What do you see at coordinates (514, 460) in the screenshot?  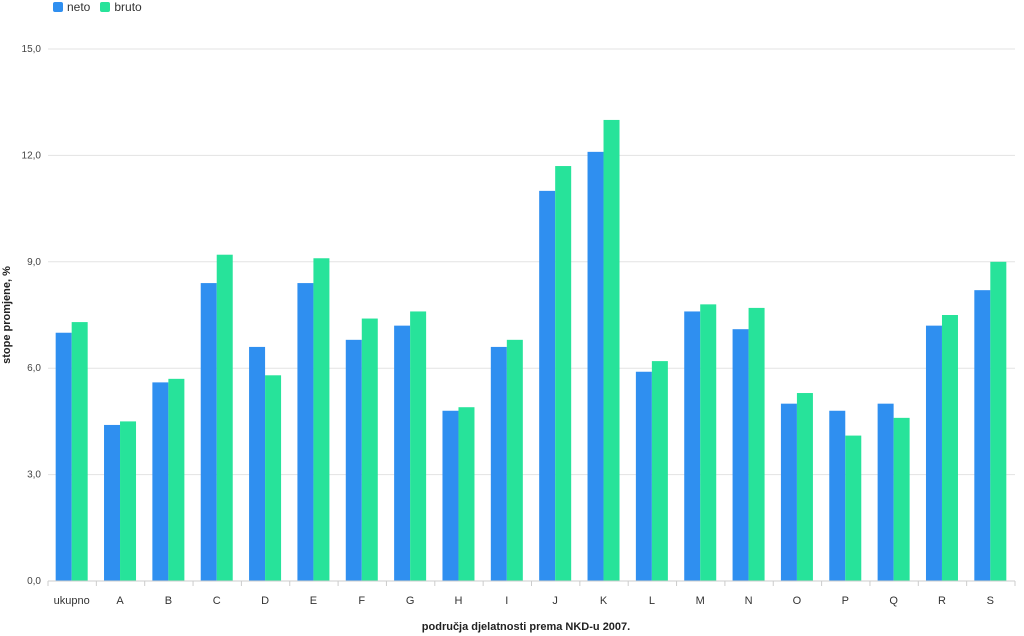 I see `bar-bruto-I` at bounding box center [514, 460].